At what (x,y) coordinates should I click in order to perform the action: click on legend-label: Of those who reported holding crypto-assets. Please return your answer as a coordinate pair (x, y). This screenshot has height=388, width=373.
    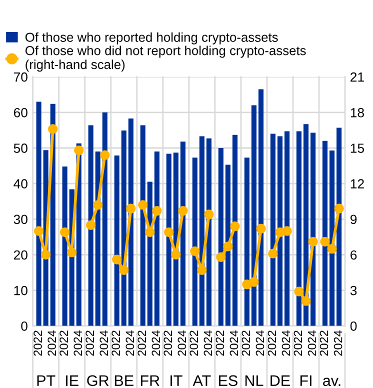
    Looking at the image, I should click on (151, 38).